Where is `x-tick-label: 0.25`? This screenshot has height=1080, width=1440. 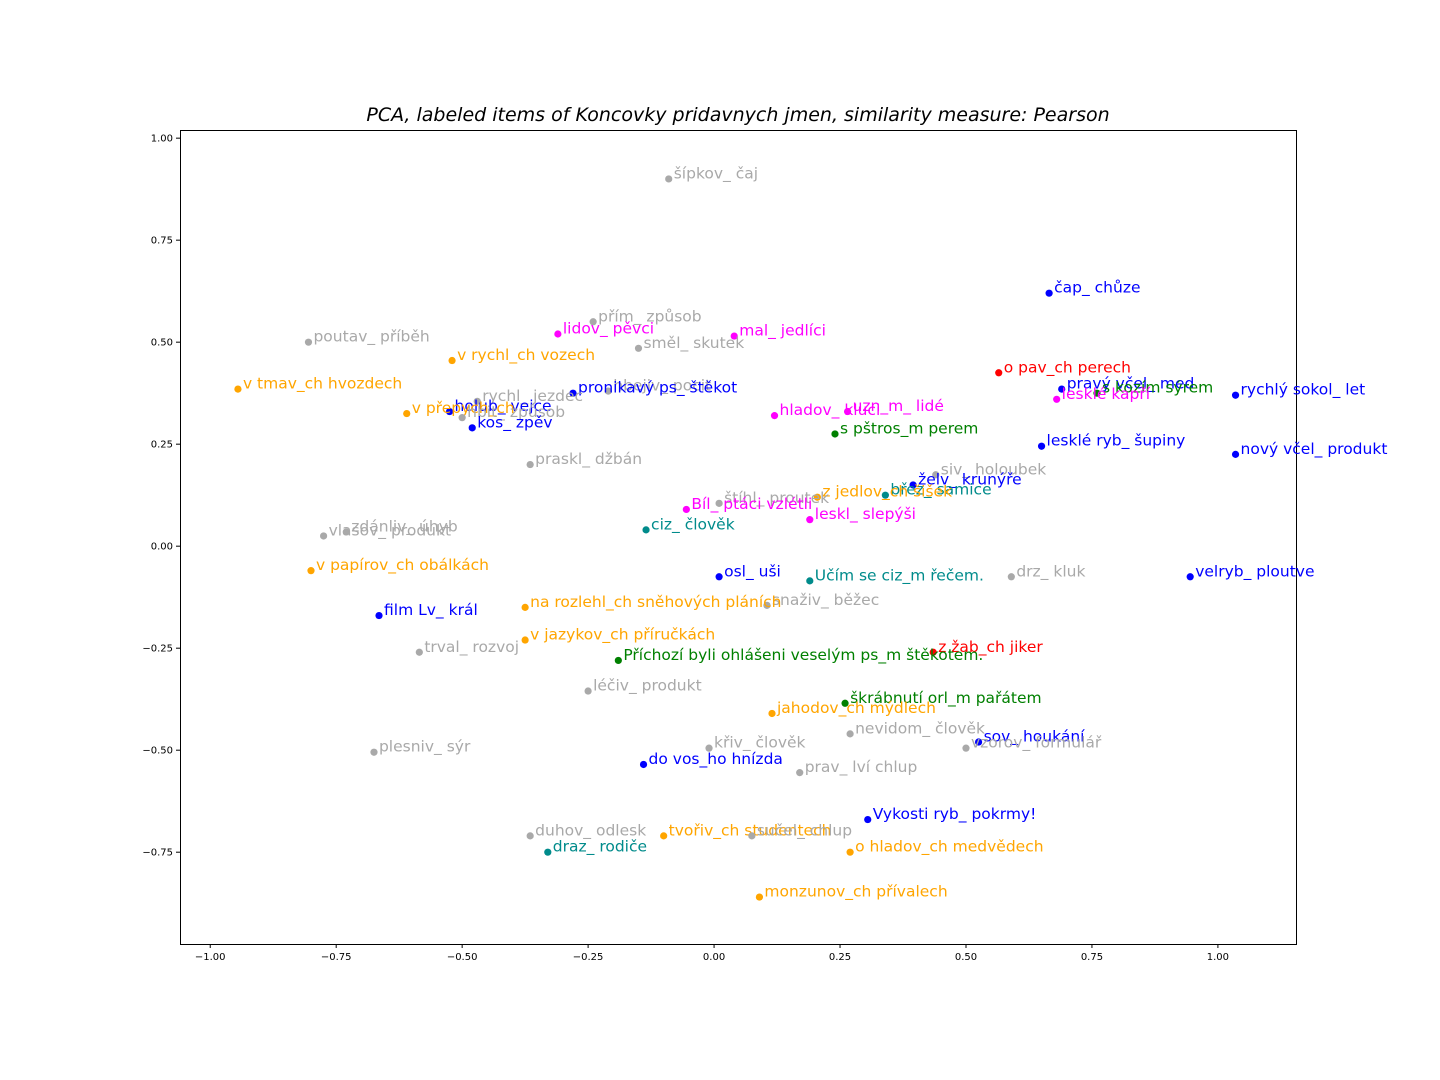 x-tick-label: 0.25 is located at coordinates (840, 957).